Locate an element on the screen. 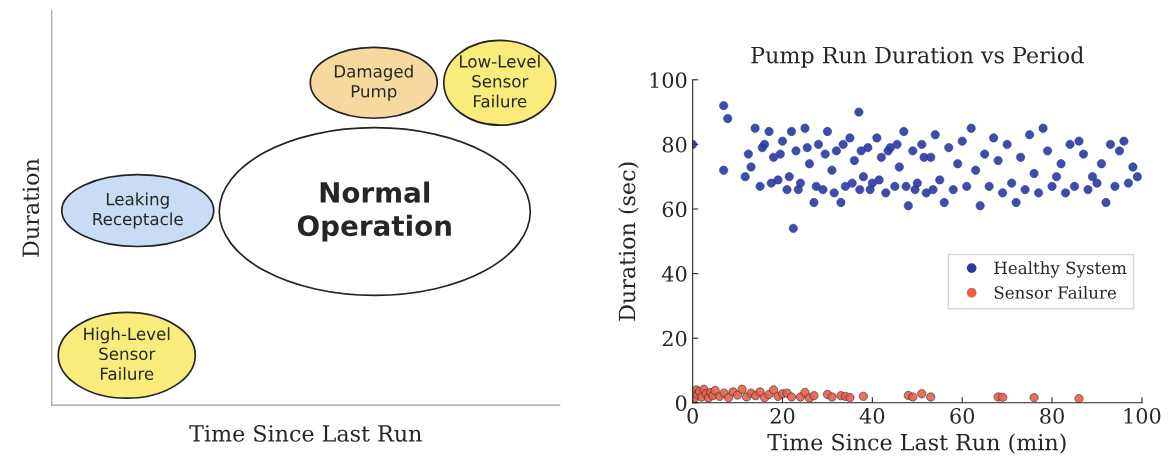  text: Normal Operation is located at coordinates (374, 211).